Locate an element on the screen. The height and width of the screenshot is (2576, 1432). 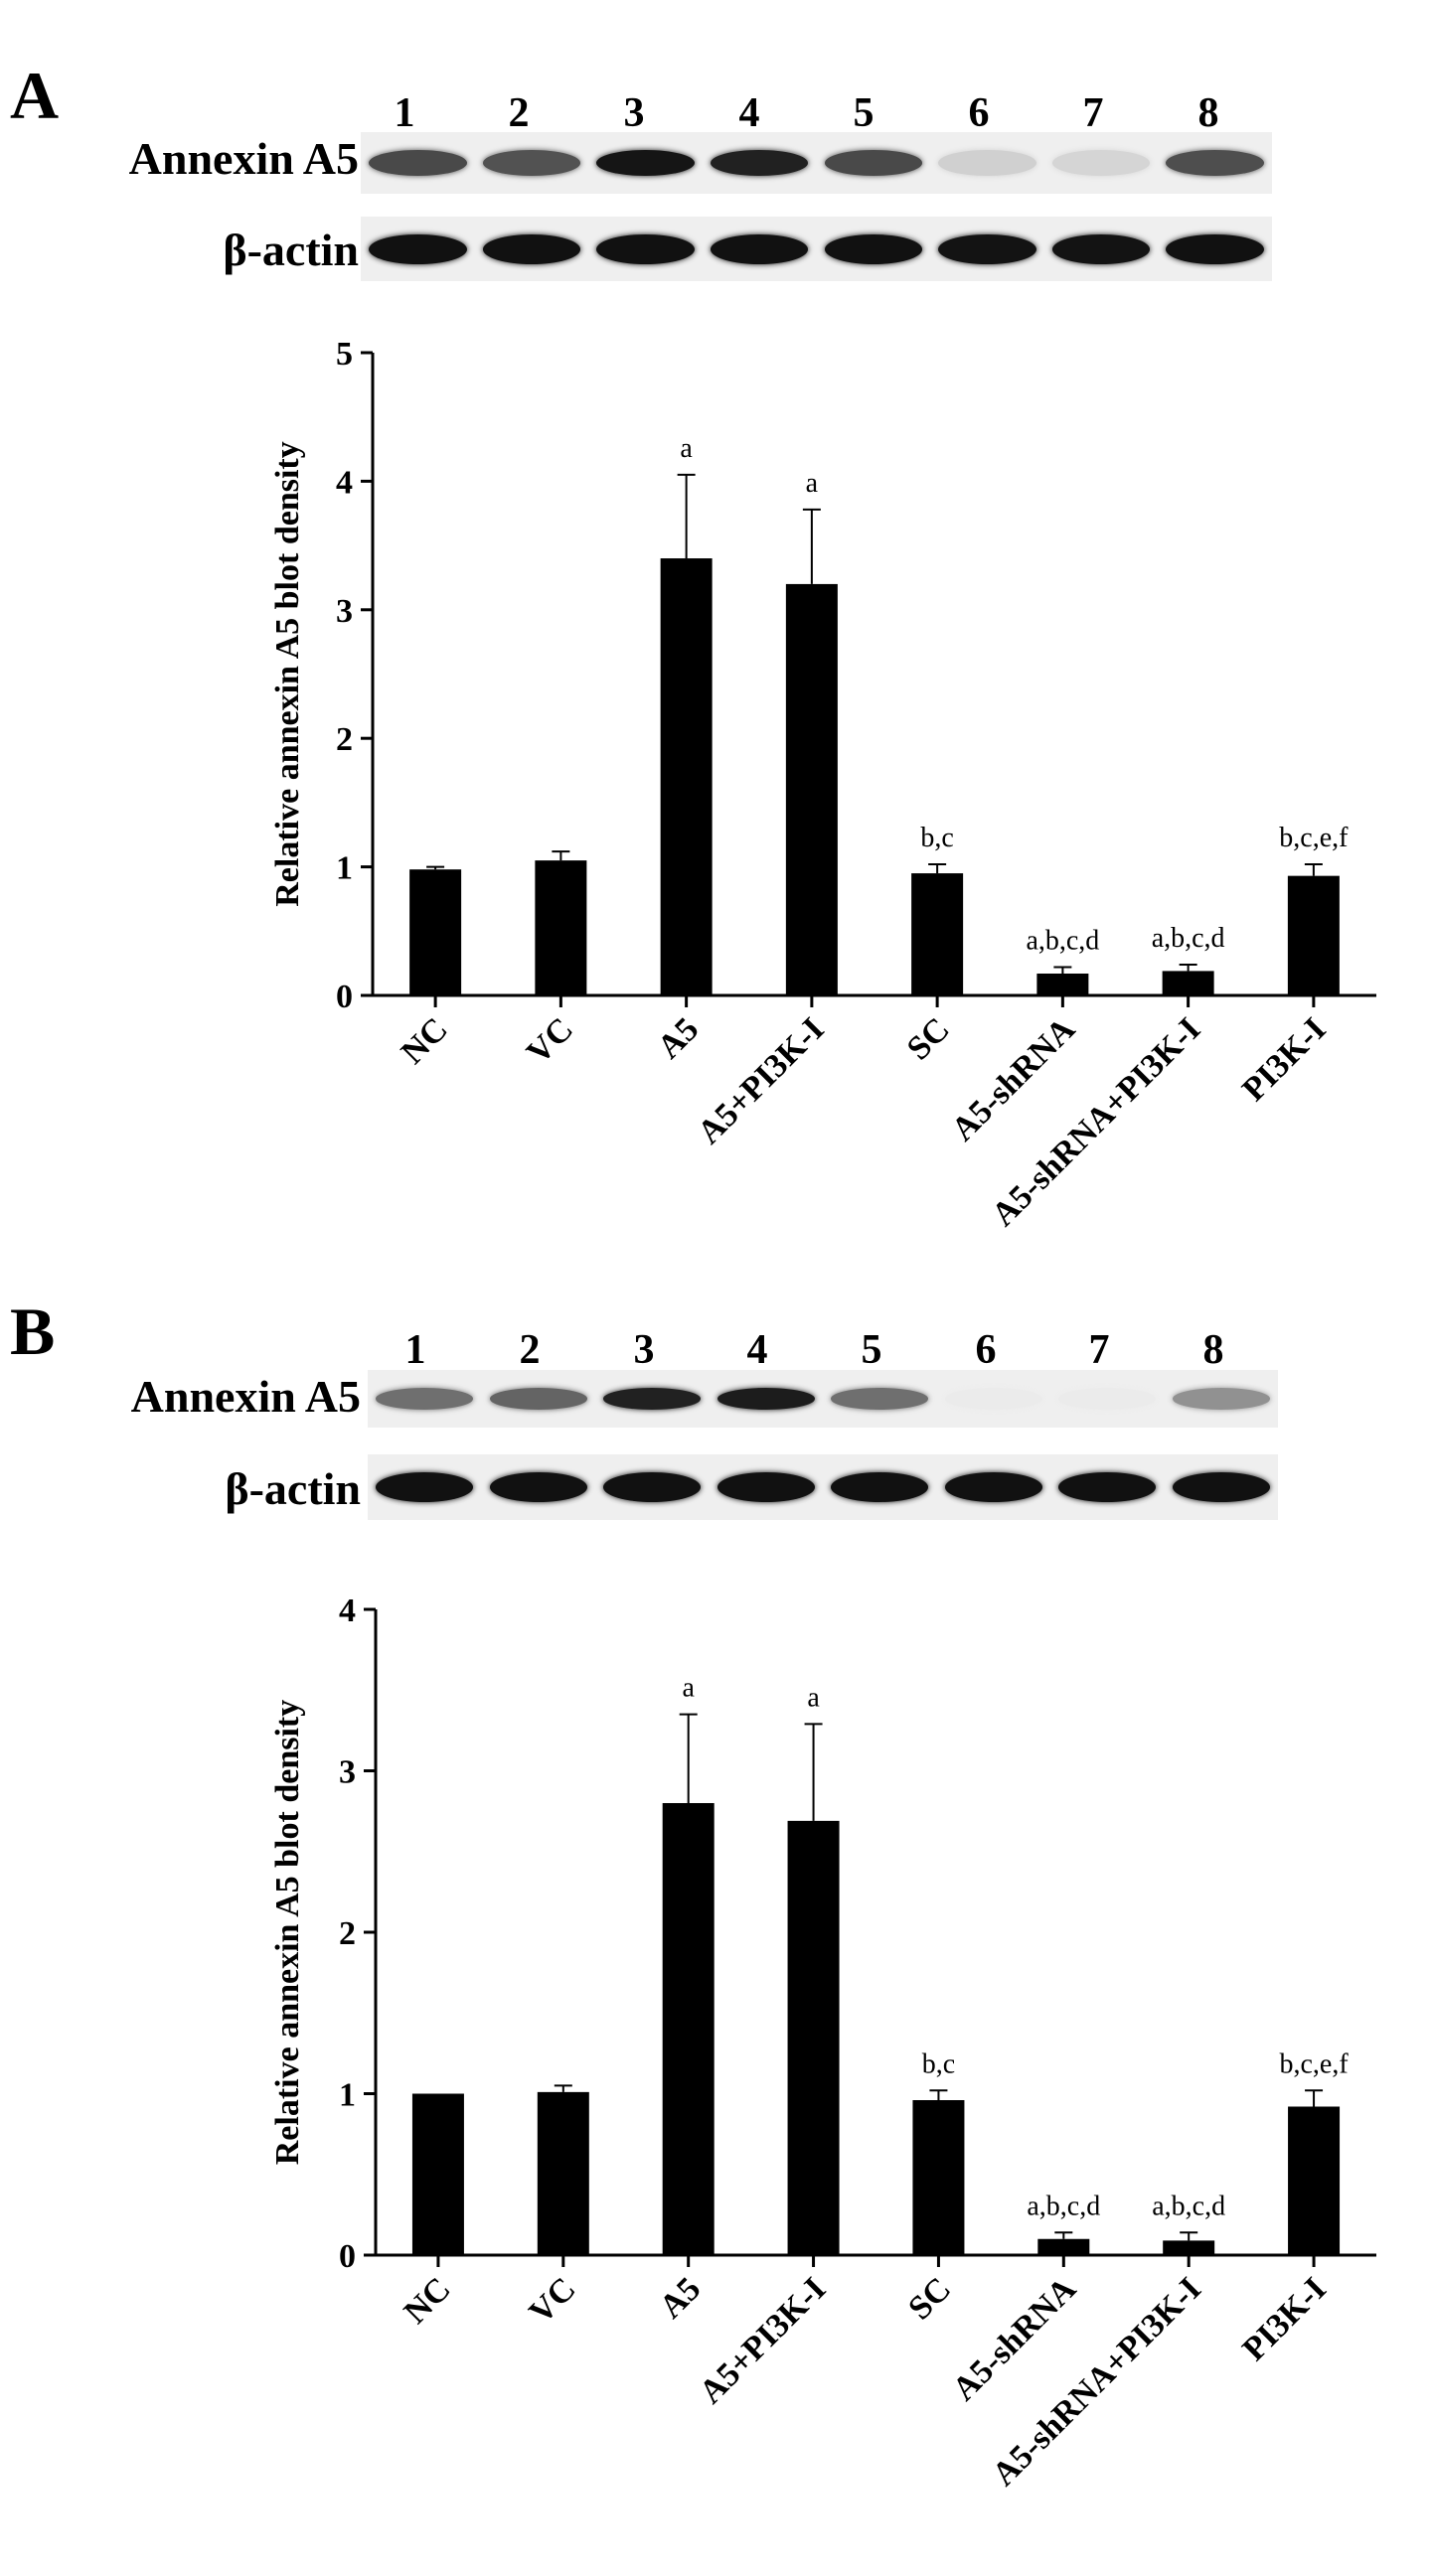
panel-letter: A is located at coordinates (35, 95).